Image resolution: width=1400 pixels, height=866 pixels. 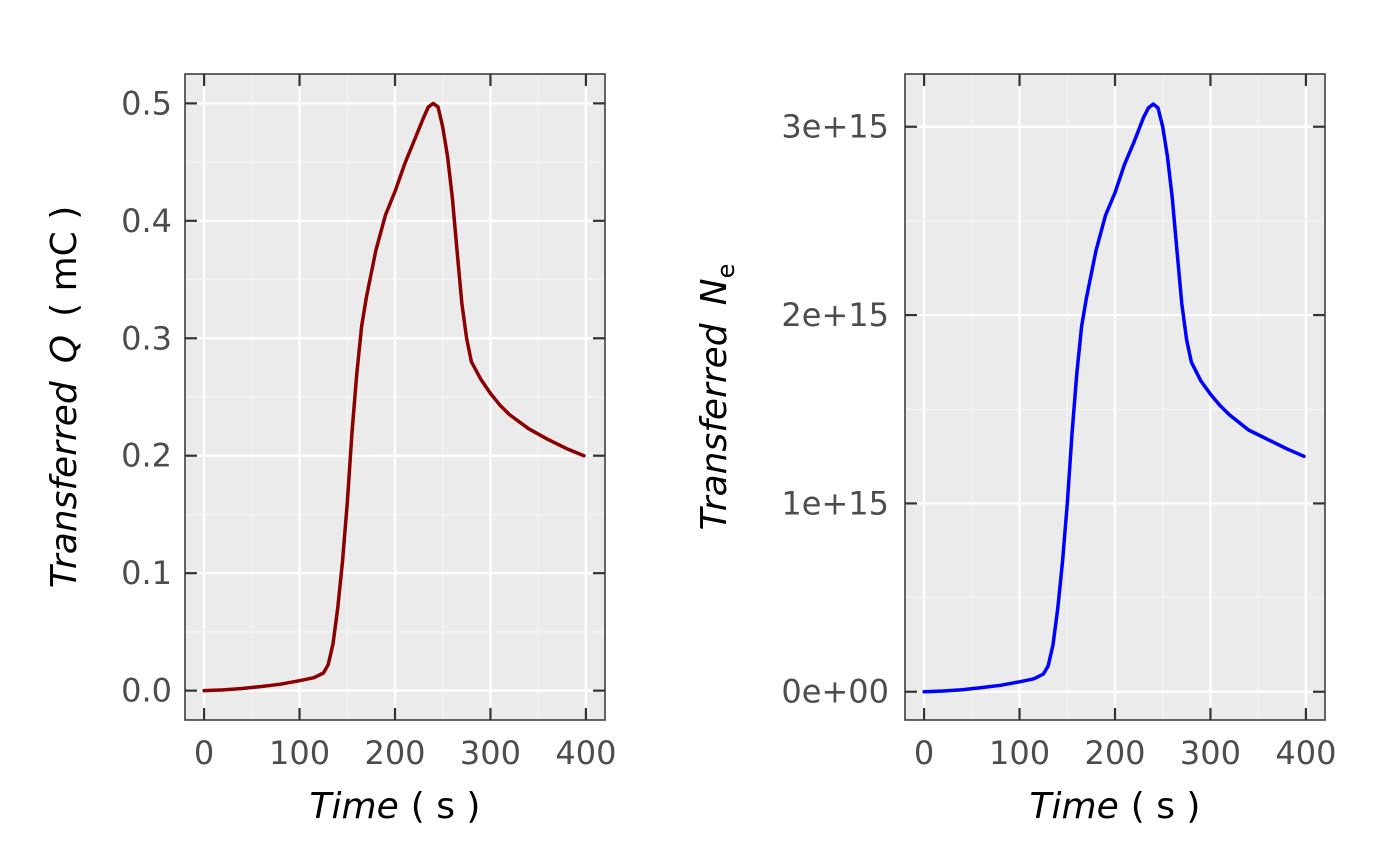 I want to click on y-axis-title-unit: ( mC ), so click(x=64, y=261).